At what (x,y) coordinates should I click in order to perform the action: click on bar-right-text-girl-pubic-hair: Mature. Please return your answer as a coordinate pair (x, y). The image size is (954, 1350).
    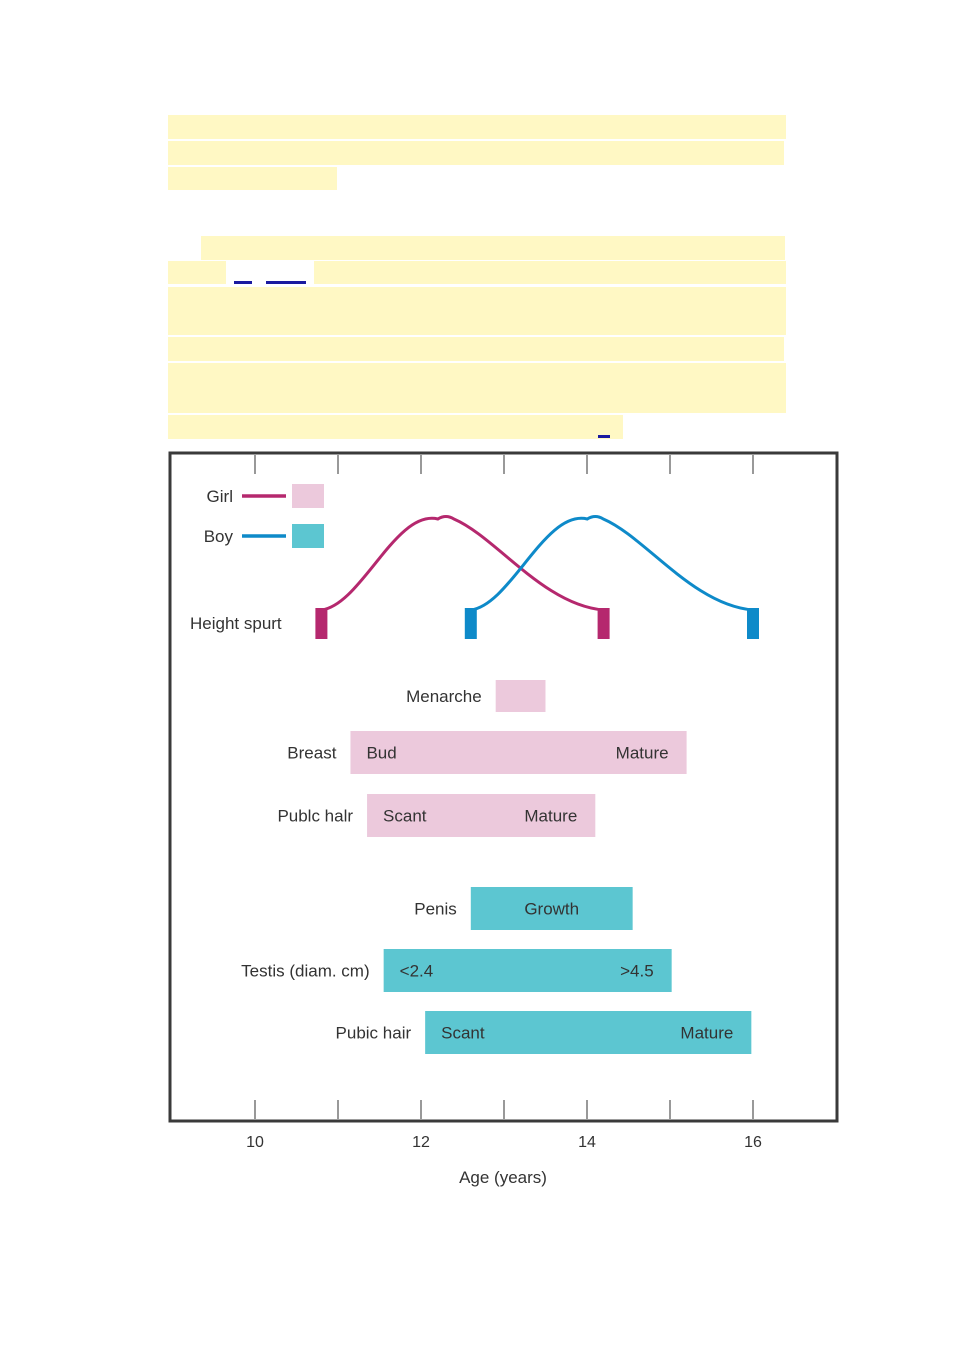
    Looking at the image, I should click on (550, 816).